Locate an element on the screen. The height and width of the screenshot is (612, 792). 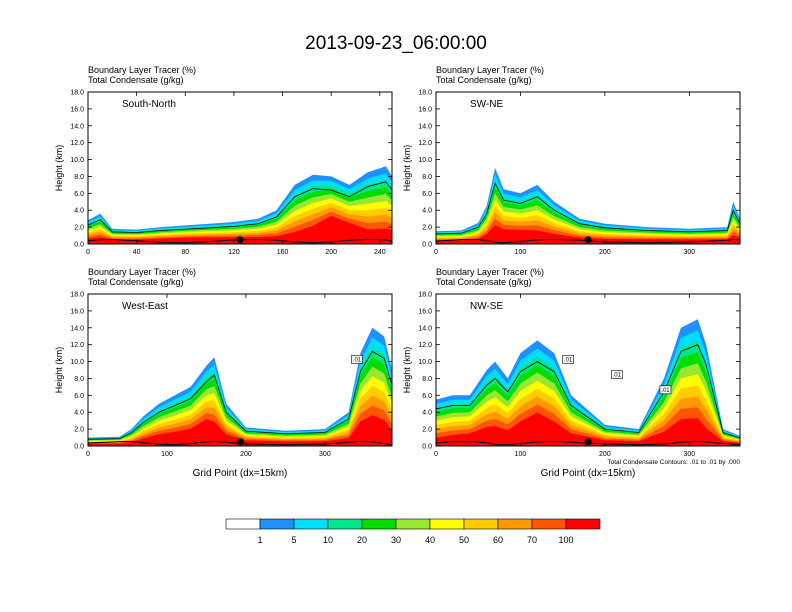
colorbar-label: 40 is located at coordinates (430, 540).